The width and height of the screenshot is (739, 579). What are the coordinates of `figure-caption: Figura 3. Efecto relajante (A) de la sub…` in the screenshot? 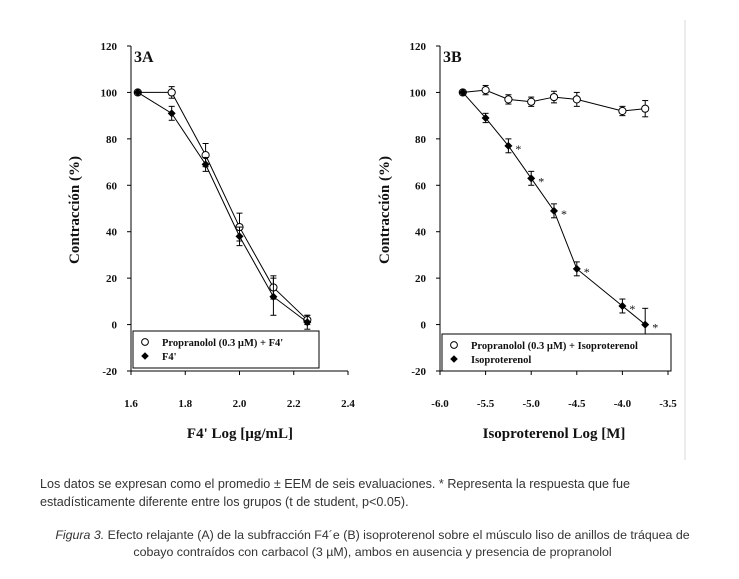 It's located at (372, 544).